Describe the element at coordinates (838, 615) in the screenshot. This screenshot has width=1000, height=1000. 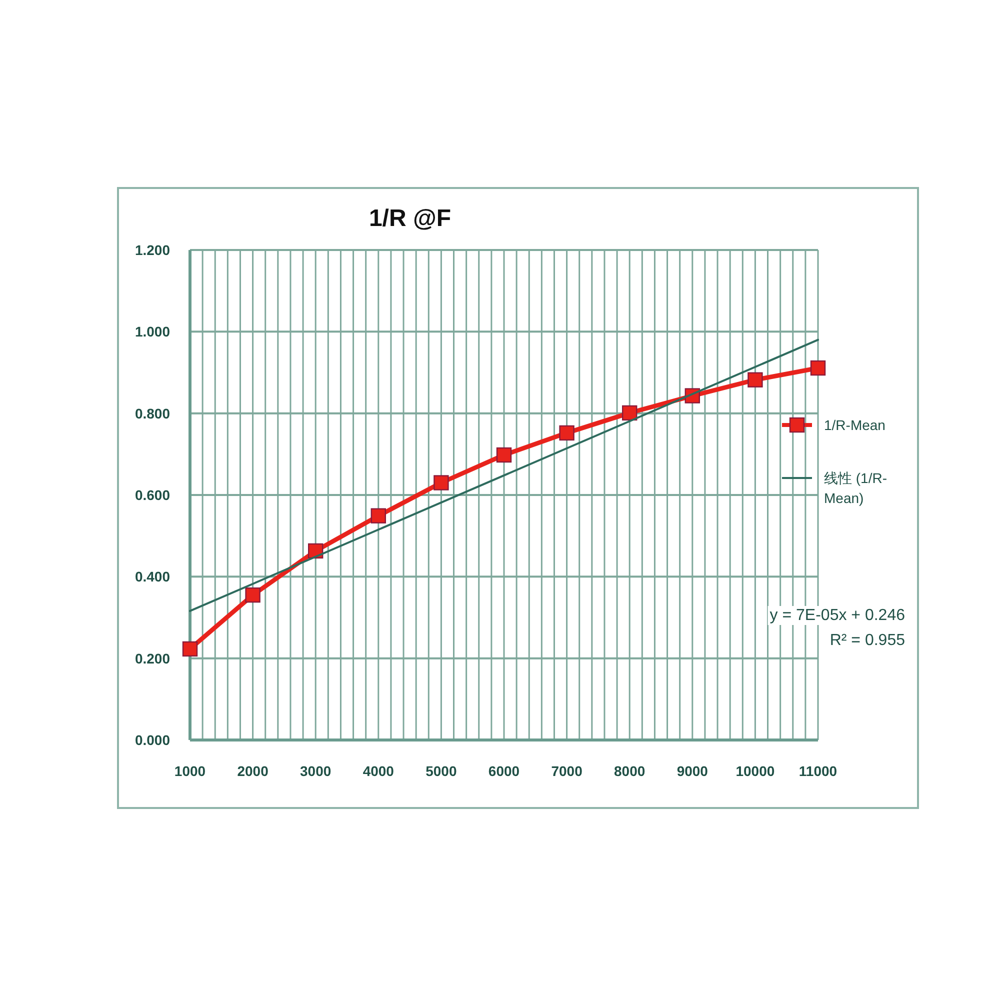
I see `annotation: y = 7E-05x + 0.246` at that location.